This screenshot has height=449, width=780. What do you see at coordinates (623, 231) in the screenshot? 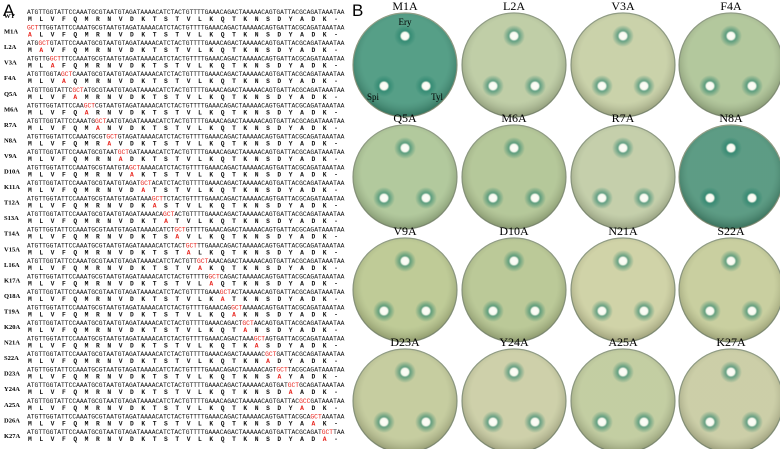
I see `plate-label: N21A` at bounding box center [623, 231].